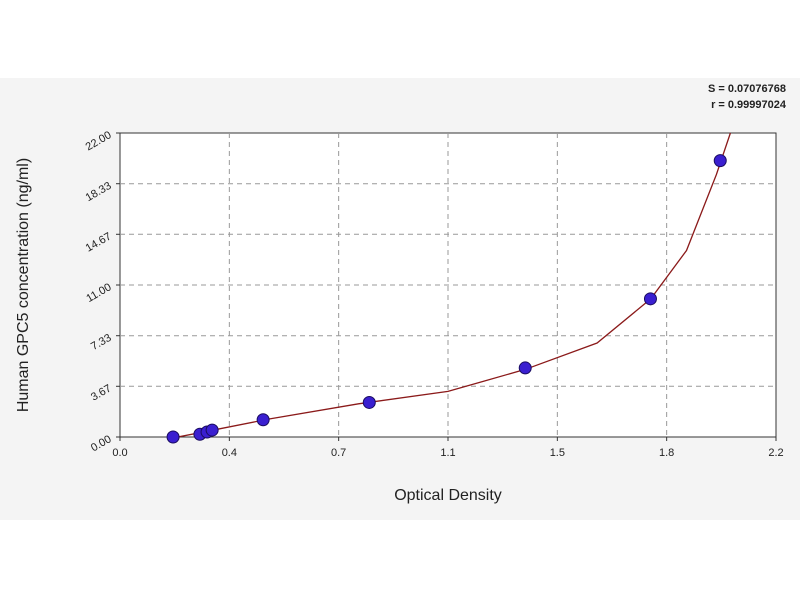 This screenshot has width=800, height=605. What do you see at coordinates (557, 453) in the screenshot?
I see `x-tick-label: 1.5` at bounding box center [557, 453].